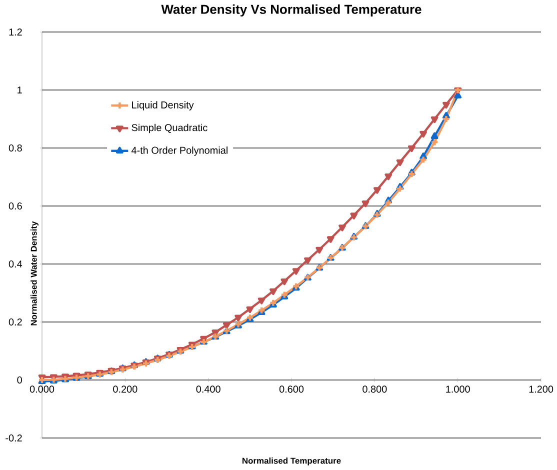  I want to click on x-tick-label: 1.200, so click(541, 389).